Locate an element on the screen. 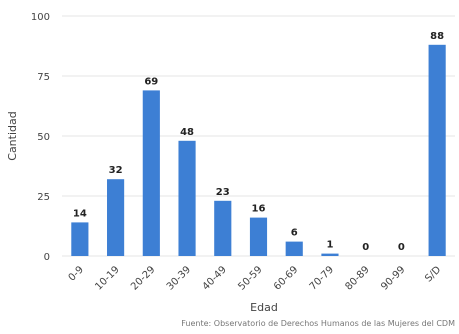 Image resolution: width=459 pixels, height=334 pixels. y-tick-label: 75 is located at coordinates (43, 77).